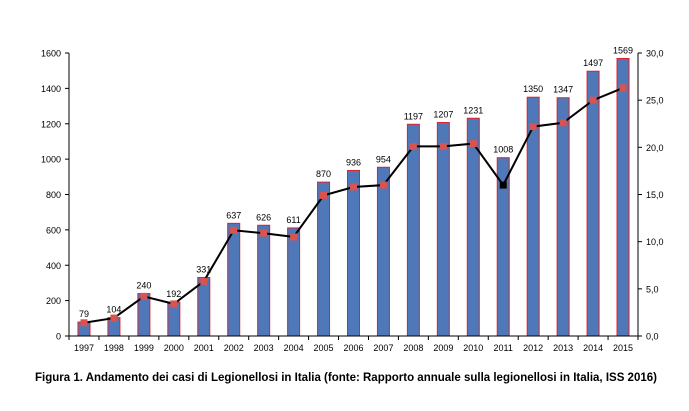  Describe the element at coordinates (473, 110) in the screenshot. I see `data-label: 1231` at that location.